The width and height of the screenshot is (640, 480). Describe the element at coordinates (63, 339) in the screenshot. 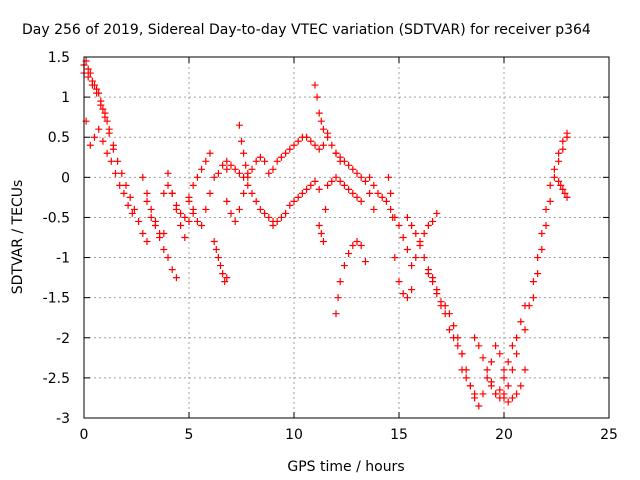

I see `y-tick-label: -2` at that location.